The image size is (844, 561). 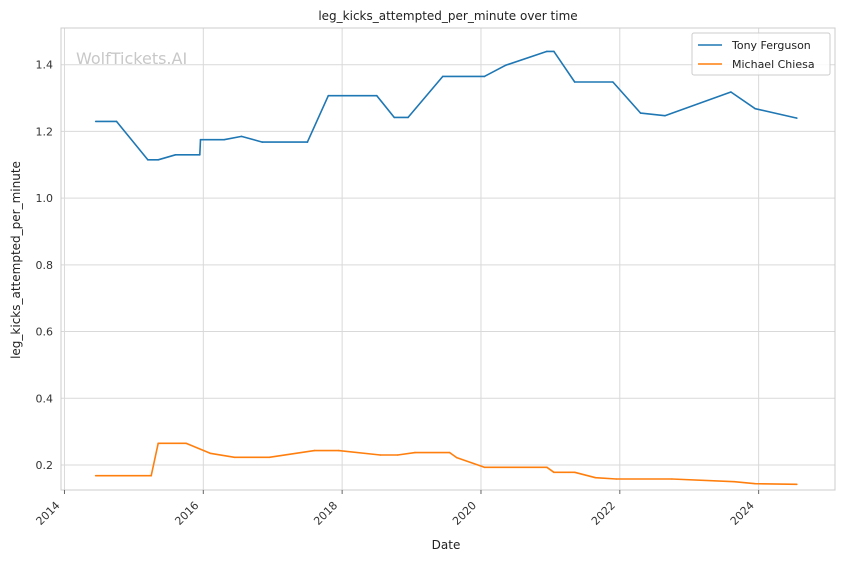 What do you see at coordinates (131, 58) in the screenshot?
I see `watermark: WolfTickets.AI` at bounding box center [131, 58].